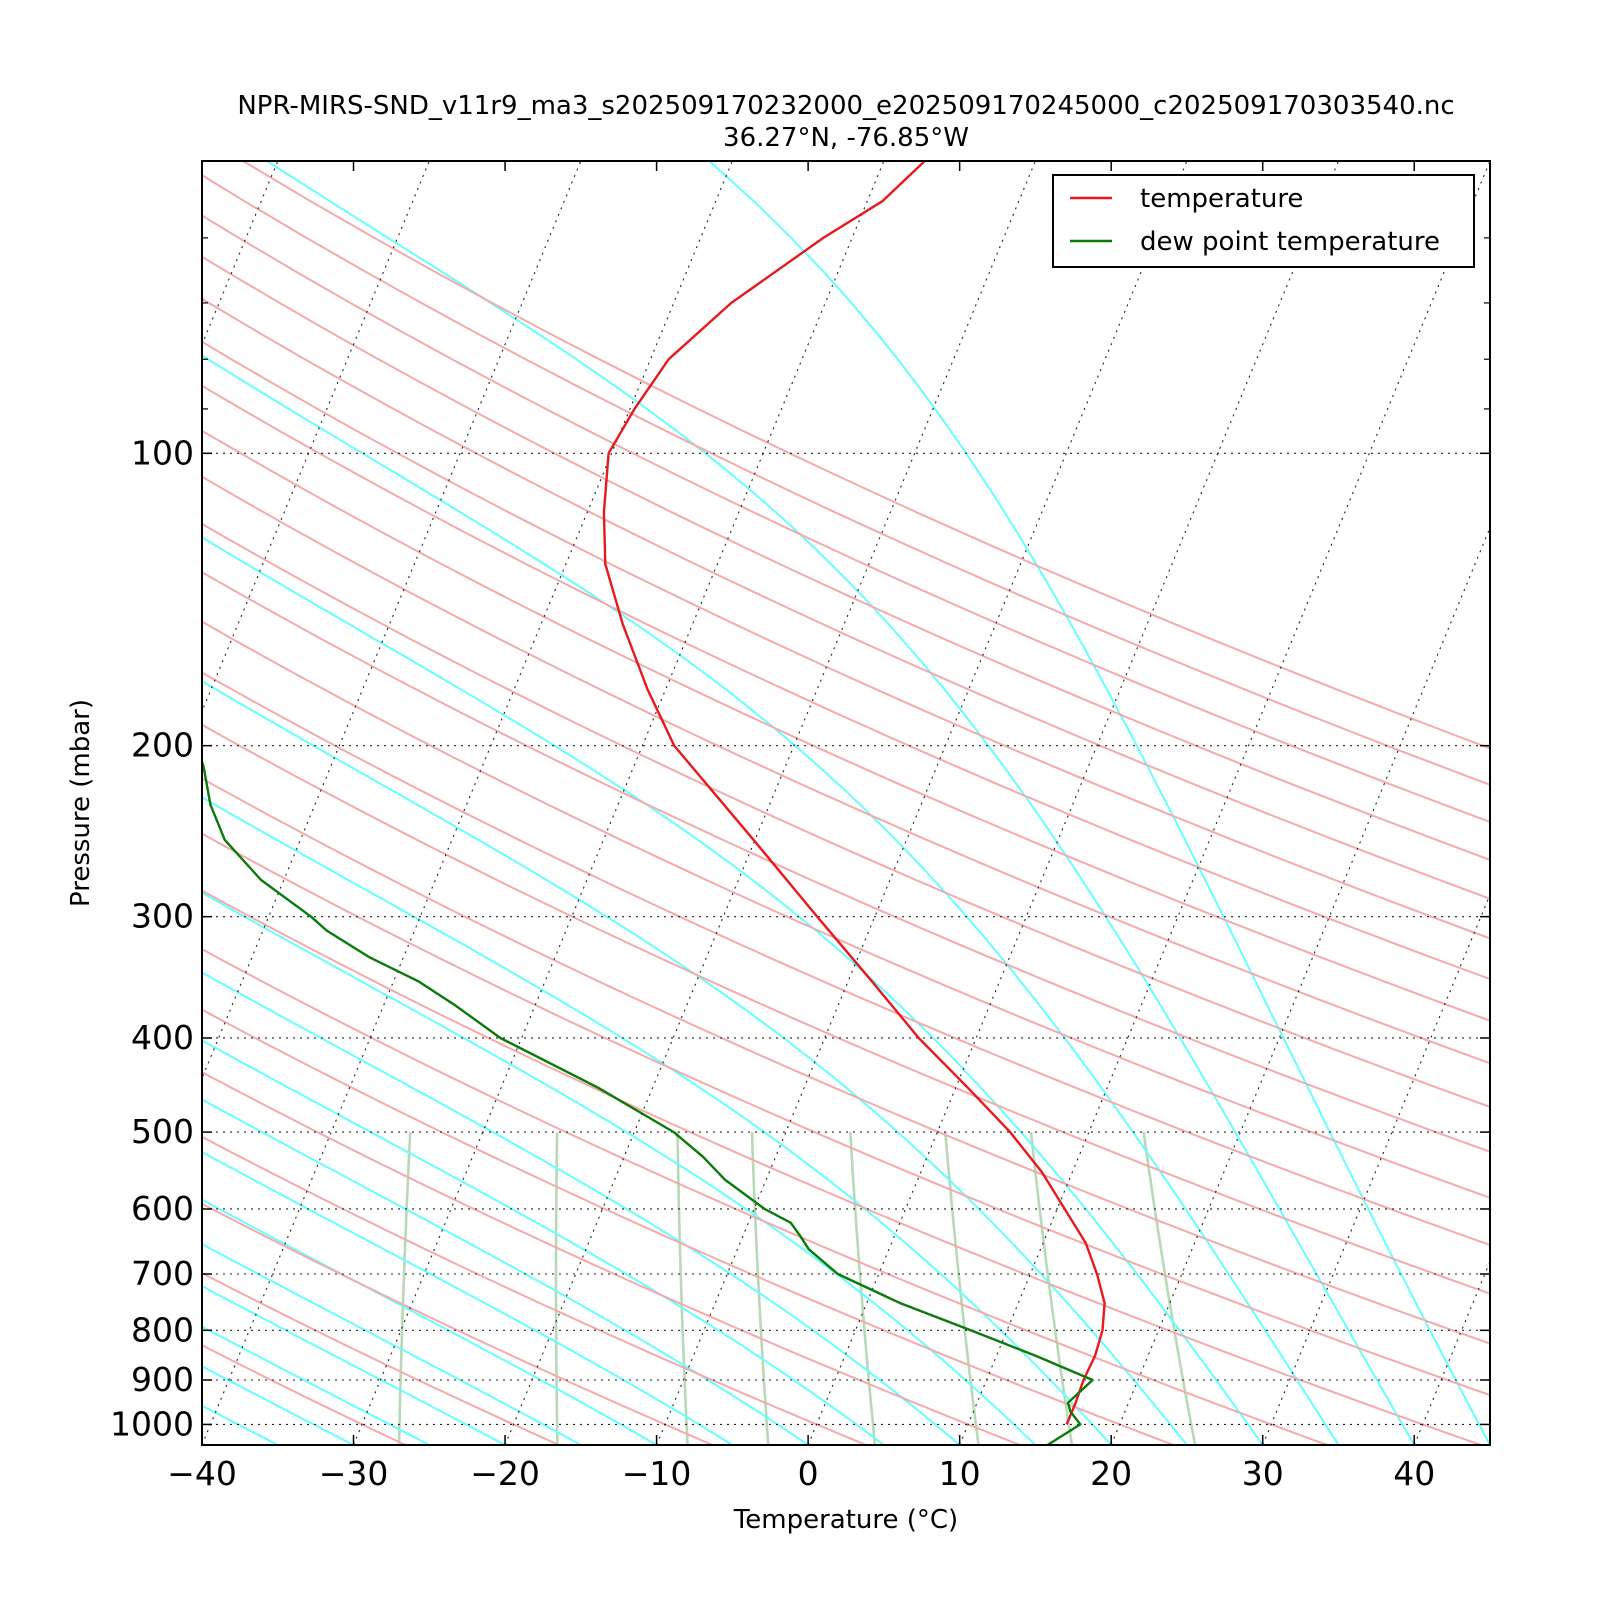 The image size is (1600, 1600). Describe the element at coordinates (1221, 199) in the screenshot. I see `legend-label-temperature: temperature` at that location.